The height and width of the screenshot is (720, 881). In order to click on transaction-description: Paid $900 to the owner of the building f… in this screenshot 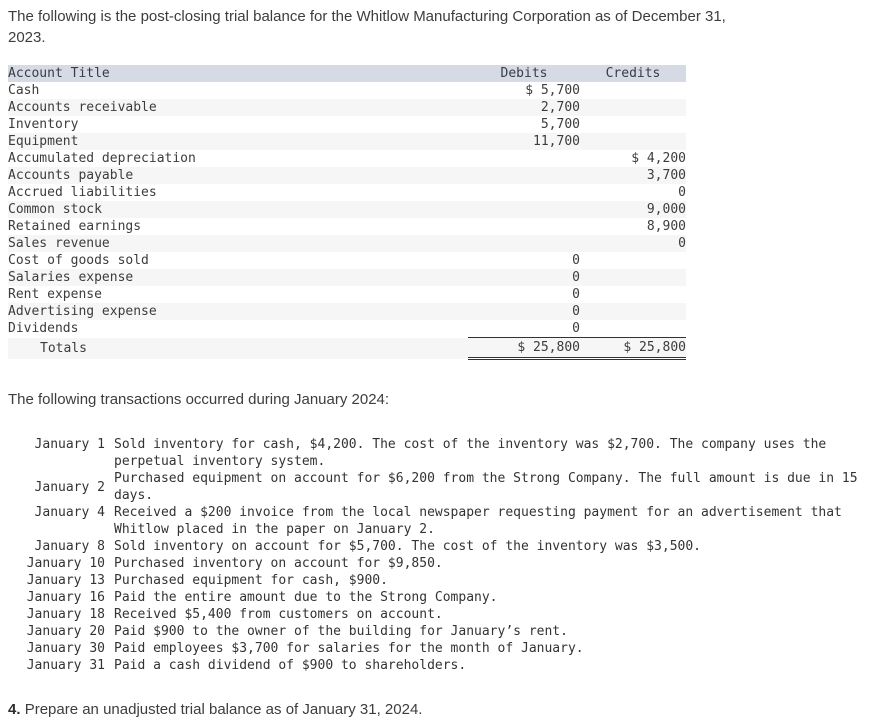, I will do `click(341, 631)`.